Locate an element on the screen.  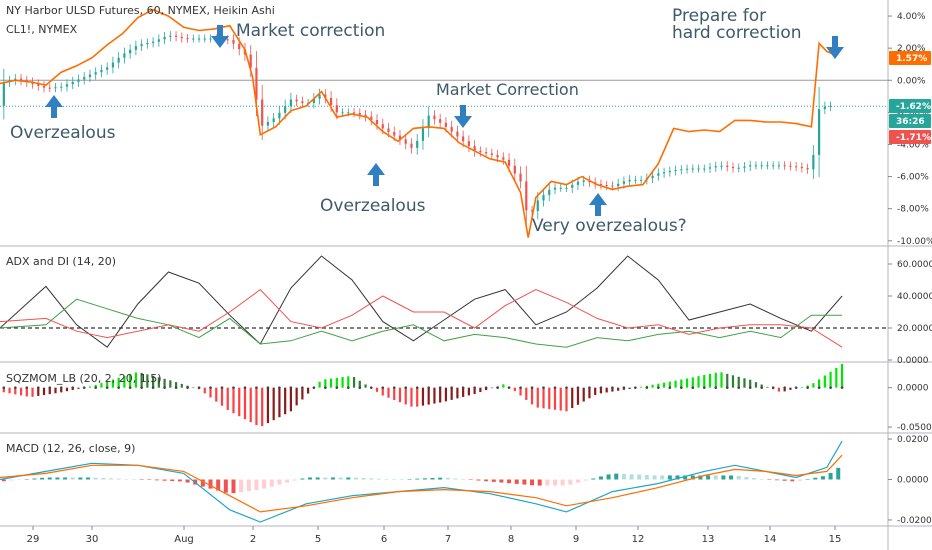
price-axis-label: -8.00% is located at coordinates (913, 210).